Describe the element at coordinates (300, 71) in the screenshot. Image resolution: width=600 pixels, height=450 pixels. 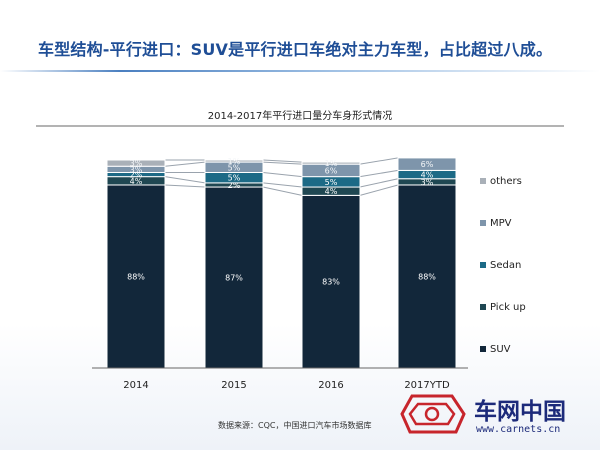
I see `title-divider` at that location.